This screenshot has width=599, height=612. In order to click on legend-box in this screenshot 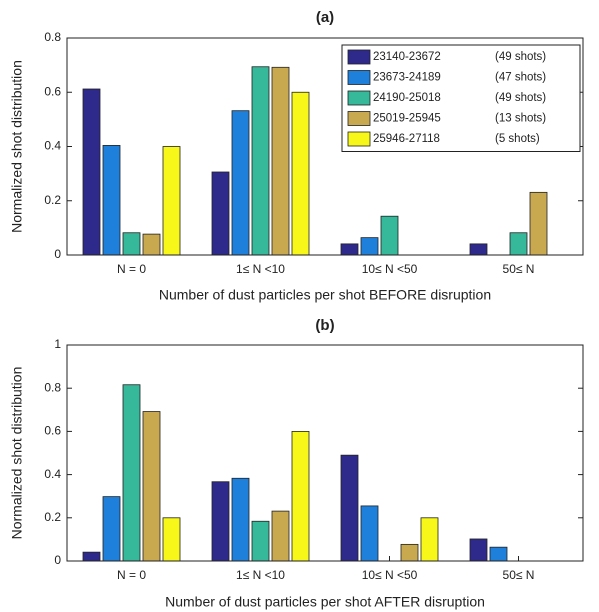, I will do `click(461, 98)`.